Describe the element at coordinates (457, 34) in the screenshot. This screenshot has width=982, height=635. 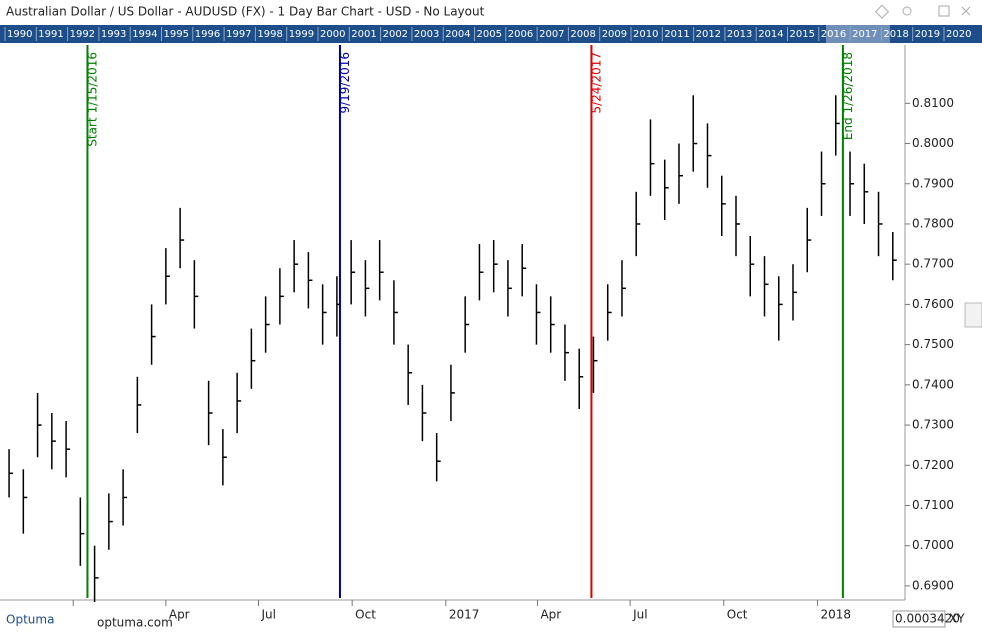
I see `year-label: 2004` at that location.